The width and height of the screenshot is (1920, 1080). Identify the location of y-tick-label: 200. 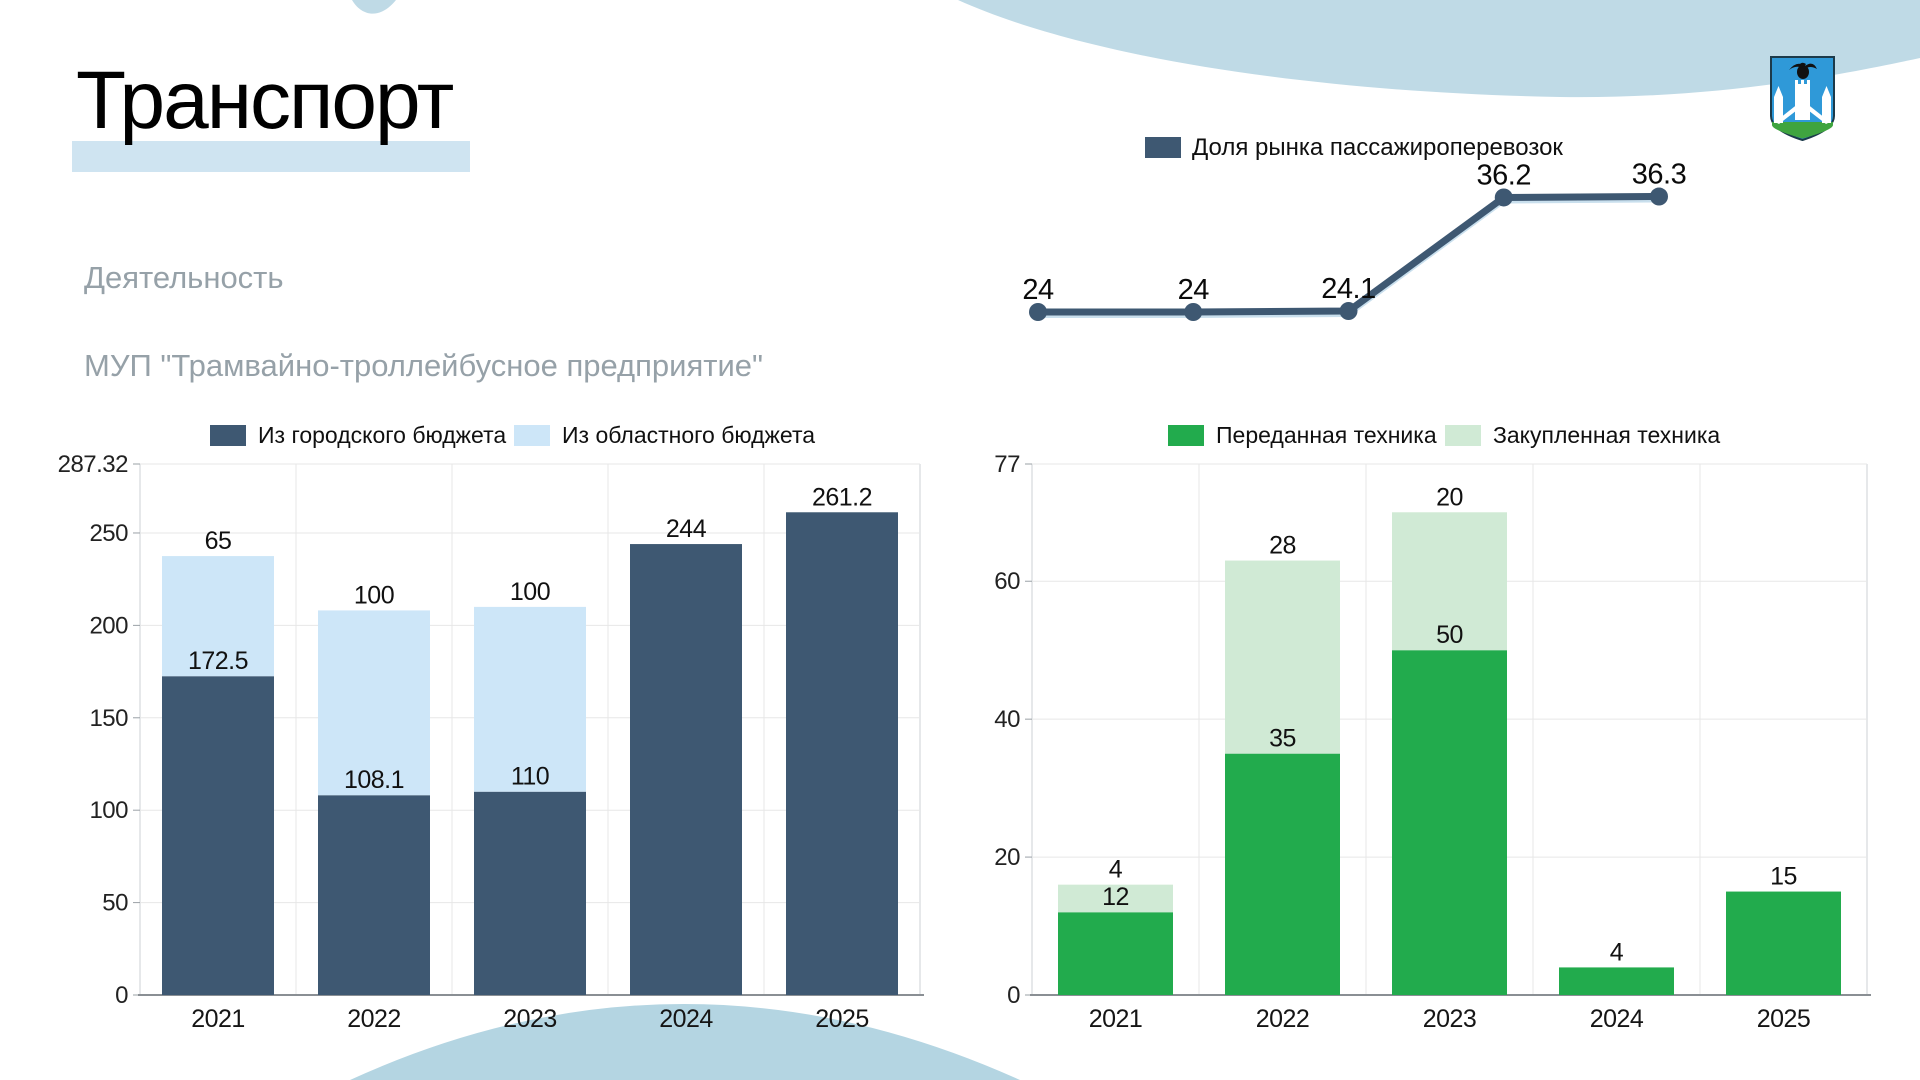
(108, 625).